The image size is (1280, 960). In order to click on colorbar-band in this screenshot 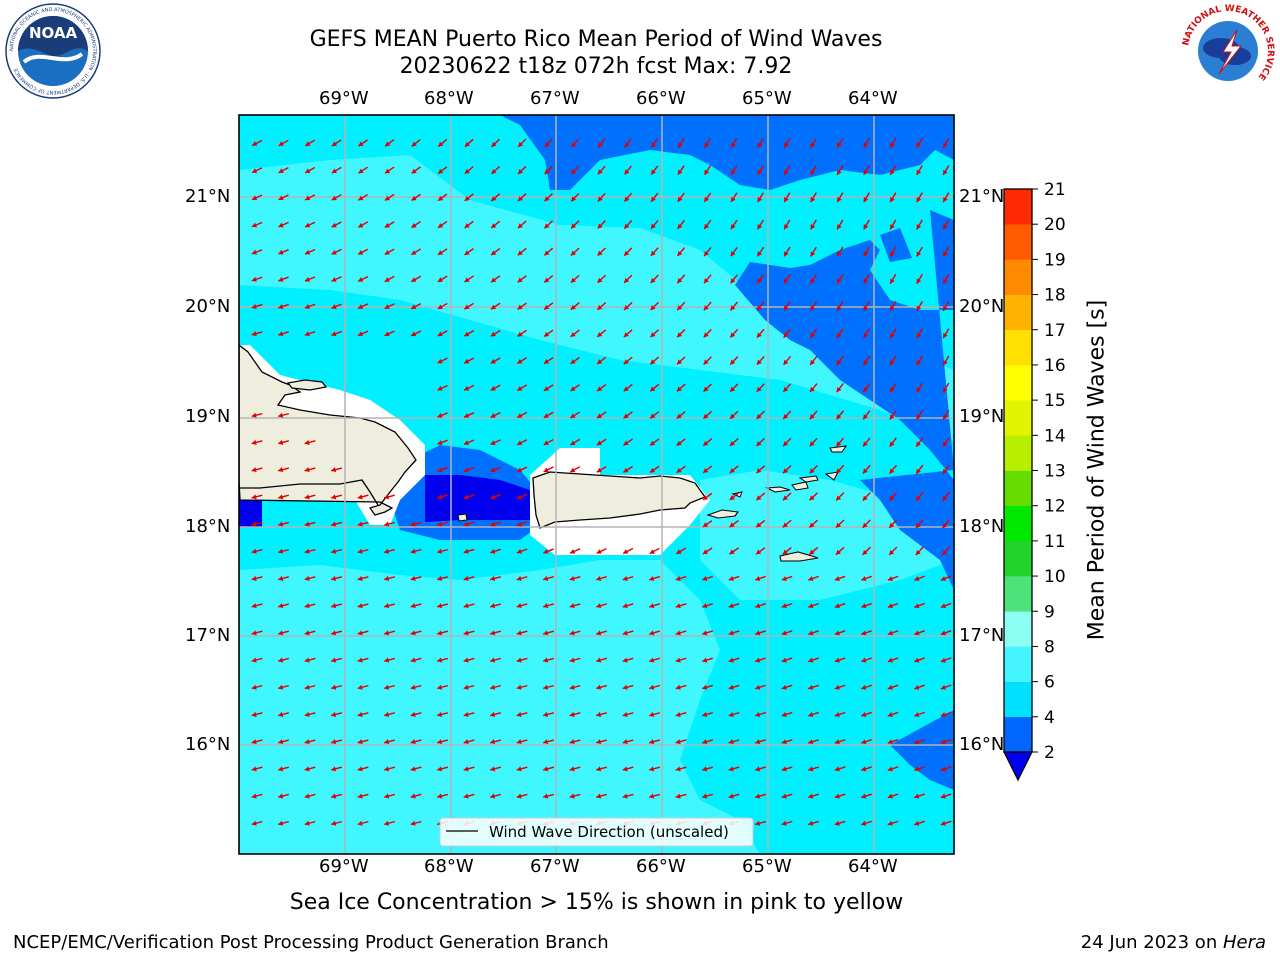, I will do `click(1018, 488)`.